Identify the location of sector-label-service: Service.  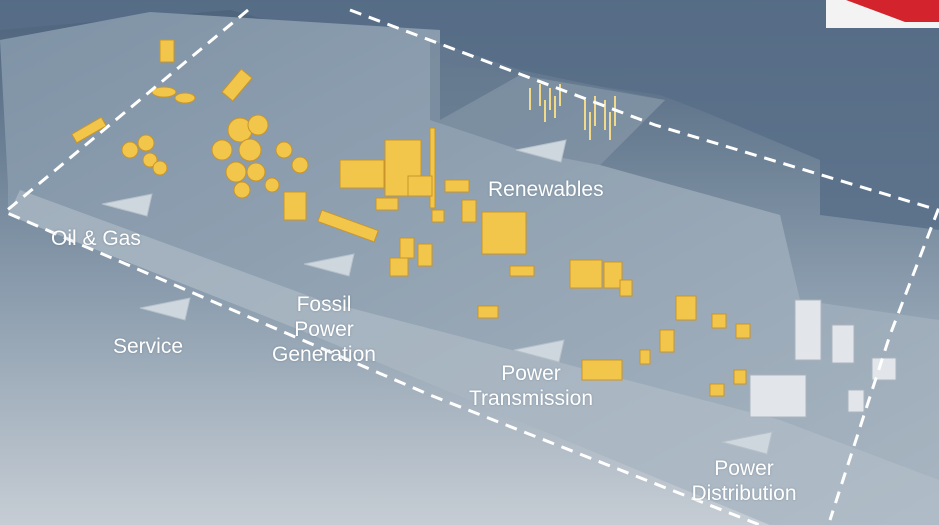
(148, 346).